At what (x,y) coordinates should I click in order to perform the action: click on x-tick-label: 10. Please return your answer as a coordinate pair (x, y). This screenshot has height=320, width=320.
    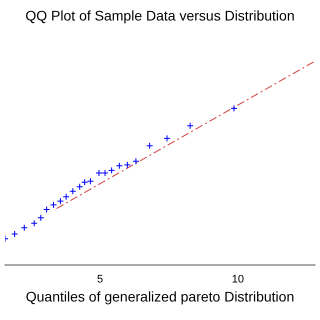
    Looking at the image, I should click on (238, 280).